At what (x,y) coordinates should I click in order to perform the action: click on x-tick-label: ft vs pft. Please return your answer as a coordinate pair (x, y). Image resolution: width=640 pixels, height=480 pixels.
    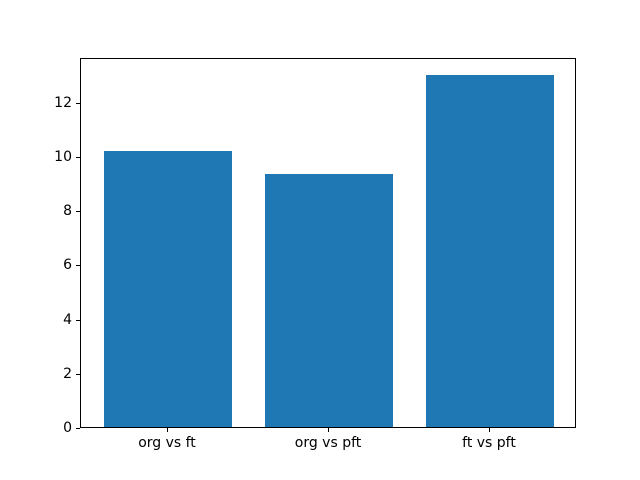
    Looking at the image, I should click on (489, 443).